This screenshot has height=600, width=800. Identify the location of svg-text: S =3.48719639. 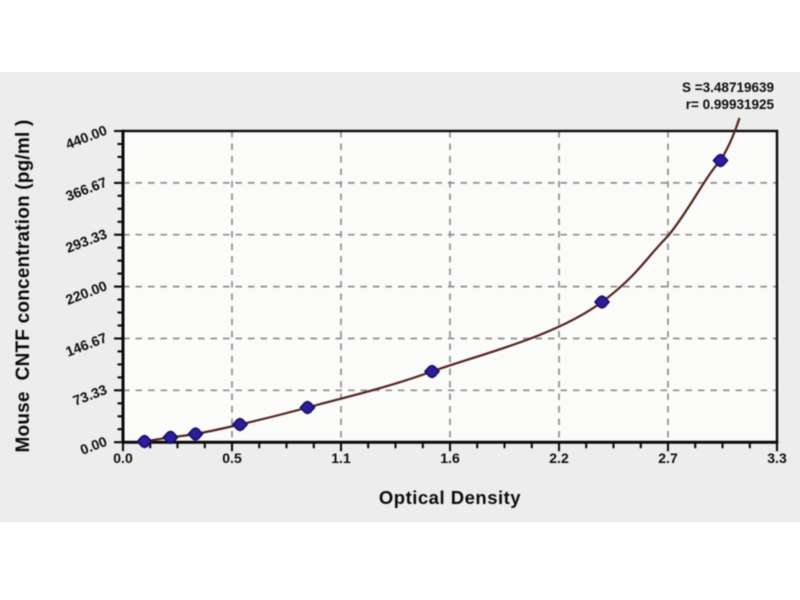
(728, 87).